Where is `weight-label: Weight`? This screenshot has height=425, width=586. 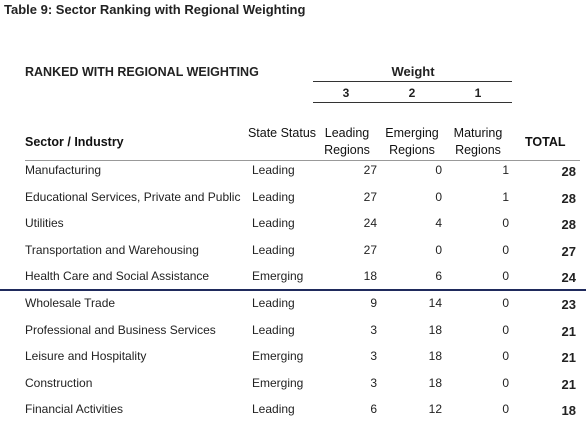 weight-label: Weight is located at coordinates (413, 71).